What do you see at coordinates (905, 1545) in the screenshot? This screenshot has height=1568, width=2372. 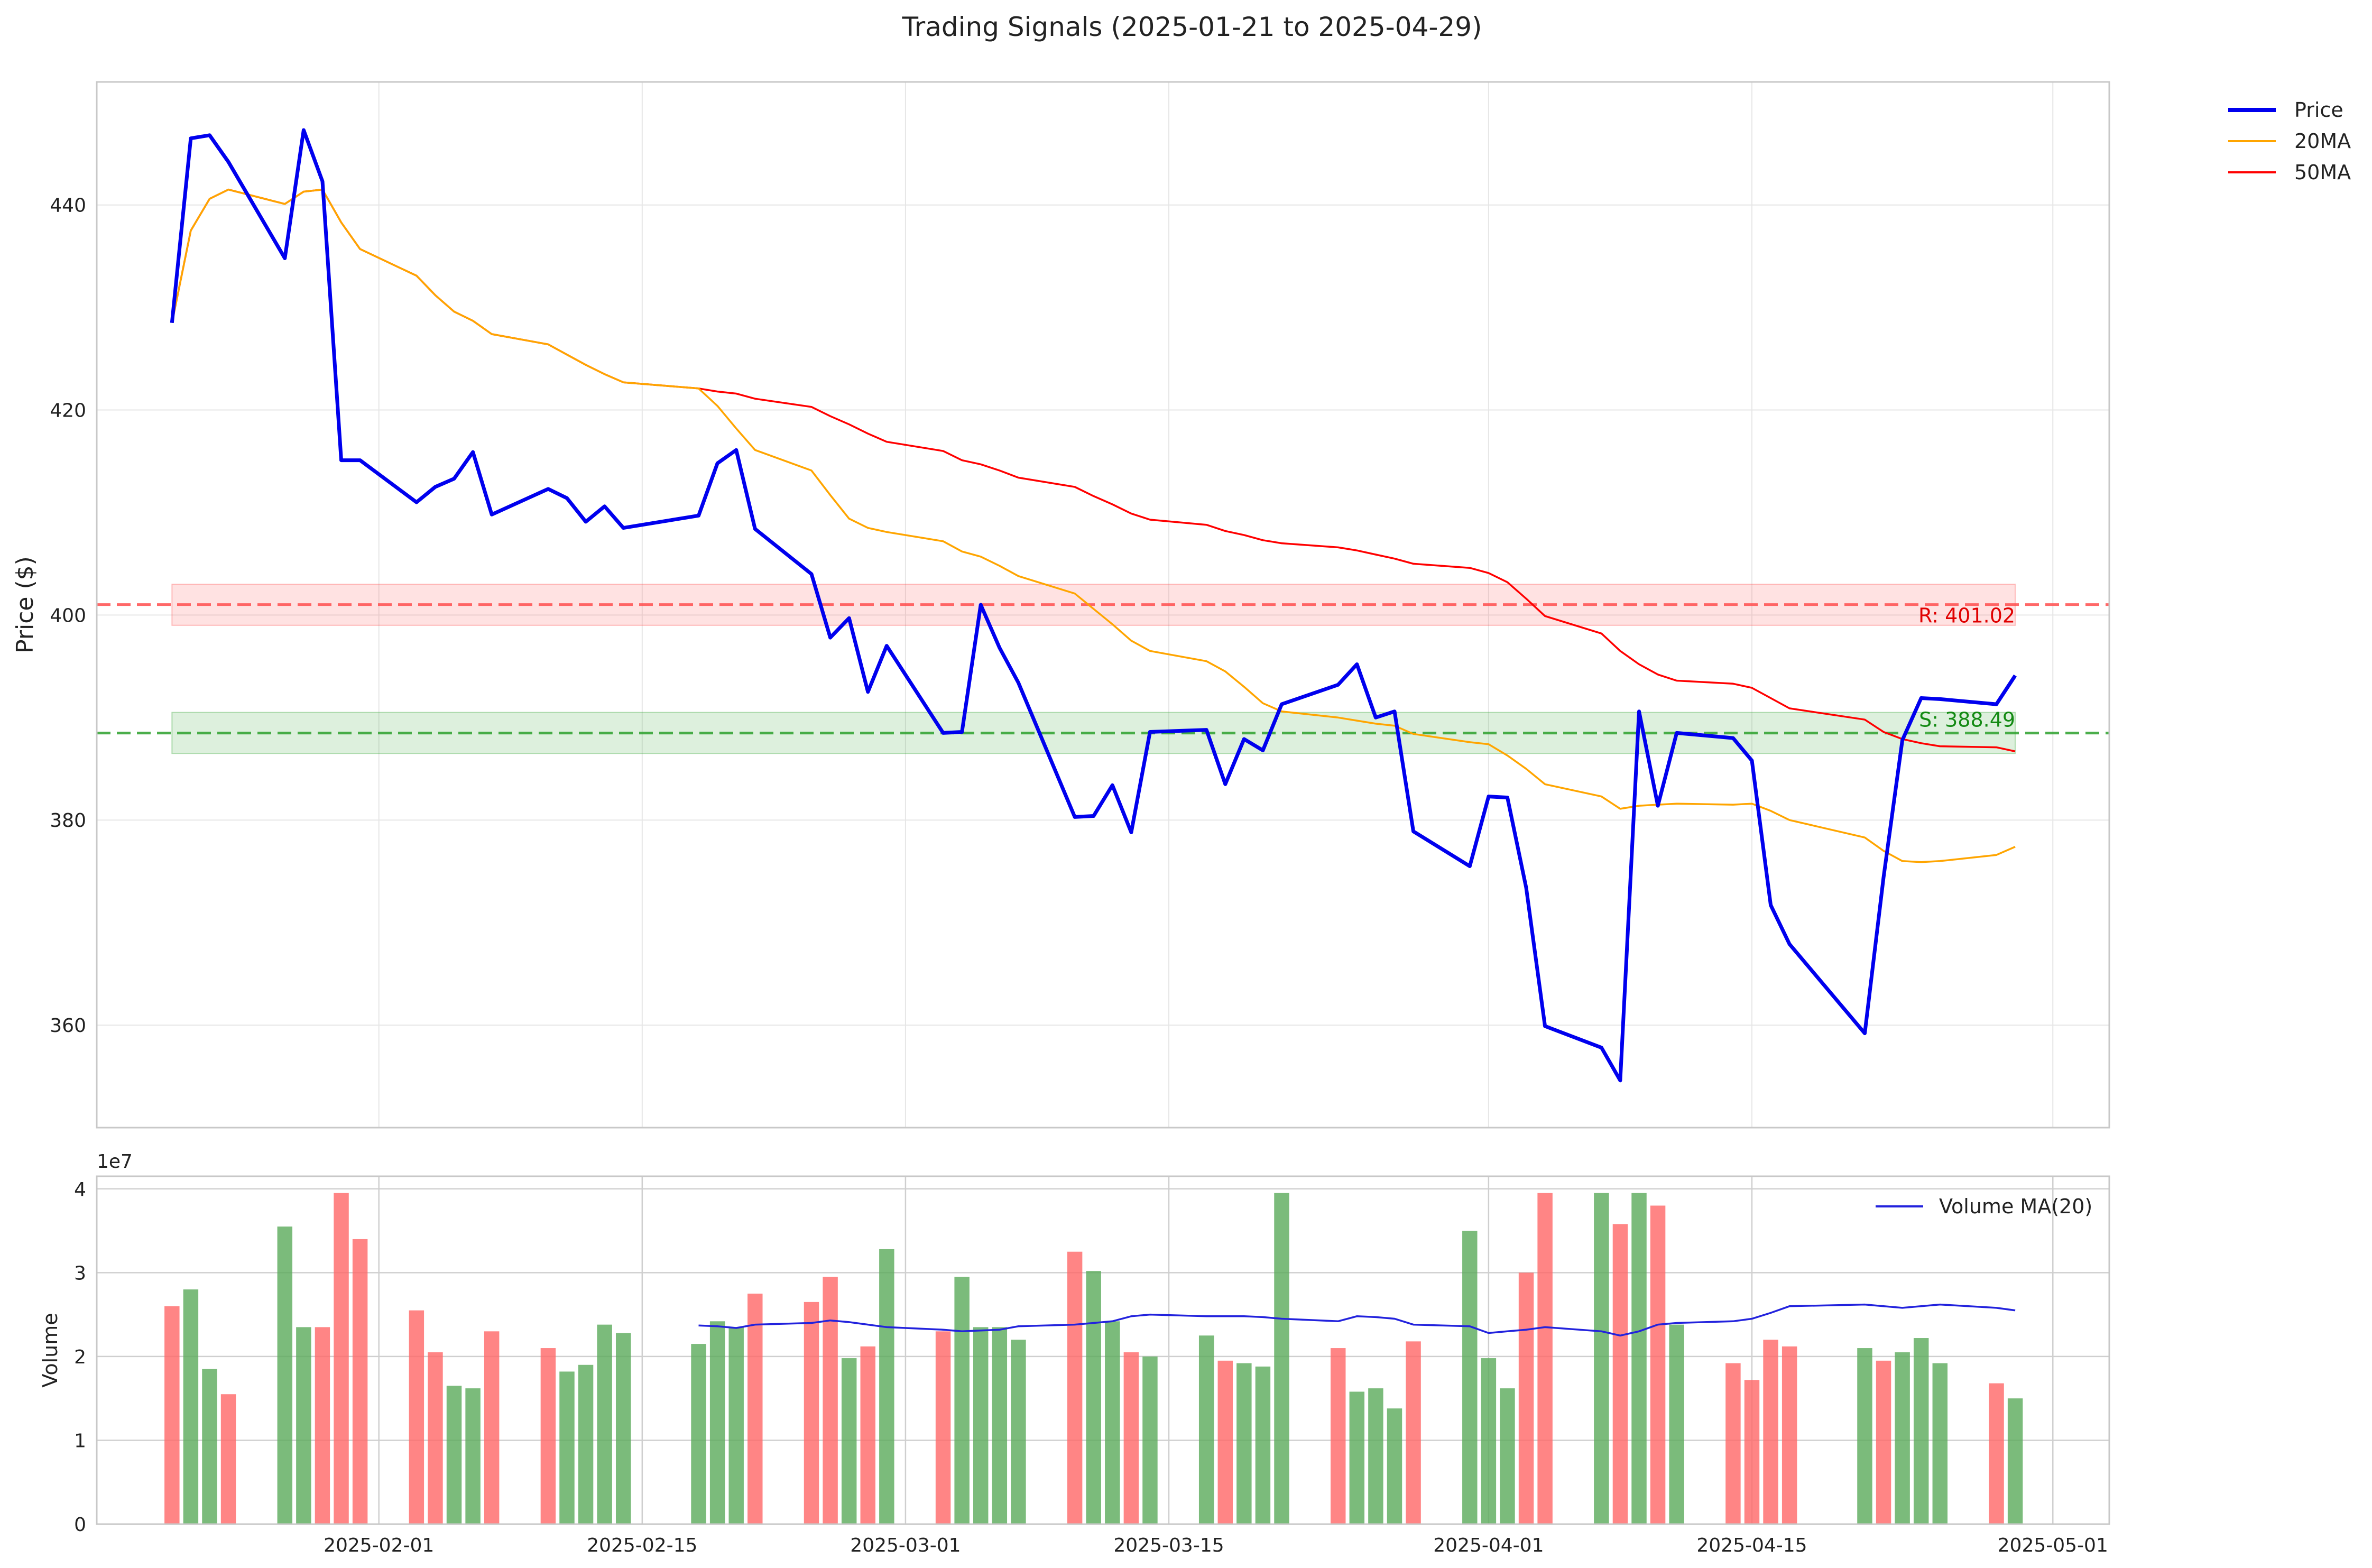 I see `date-x-tick: 2025-03-01` at bounding box center [905, 1545].